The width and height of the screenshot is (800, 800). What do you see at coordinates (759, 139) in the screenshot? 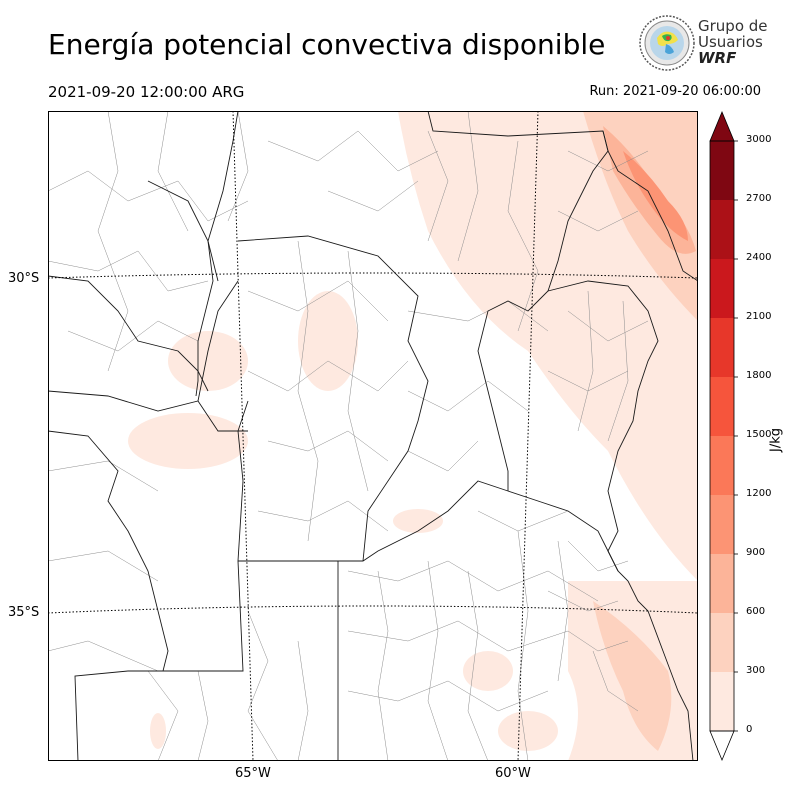
I see `colorbar-tick-label: 3000` at bounding box center [759, 139].